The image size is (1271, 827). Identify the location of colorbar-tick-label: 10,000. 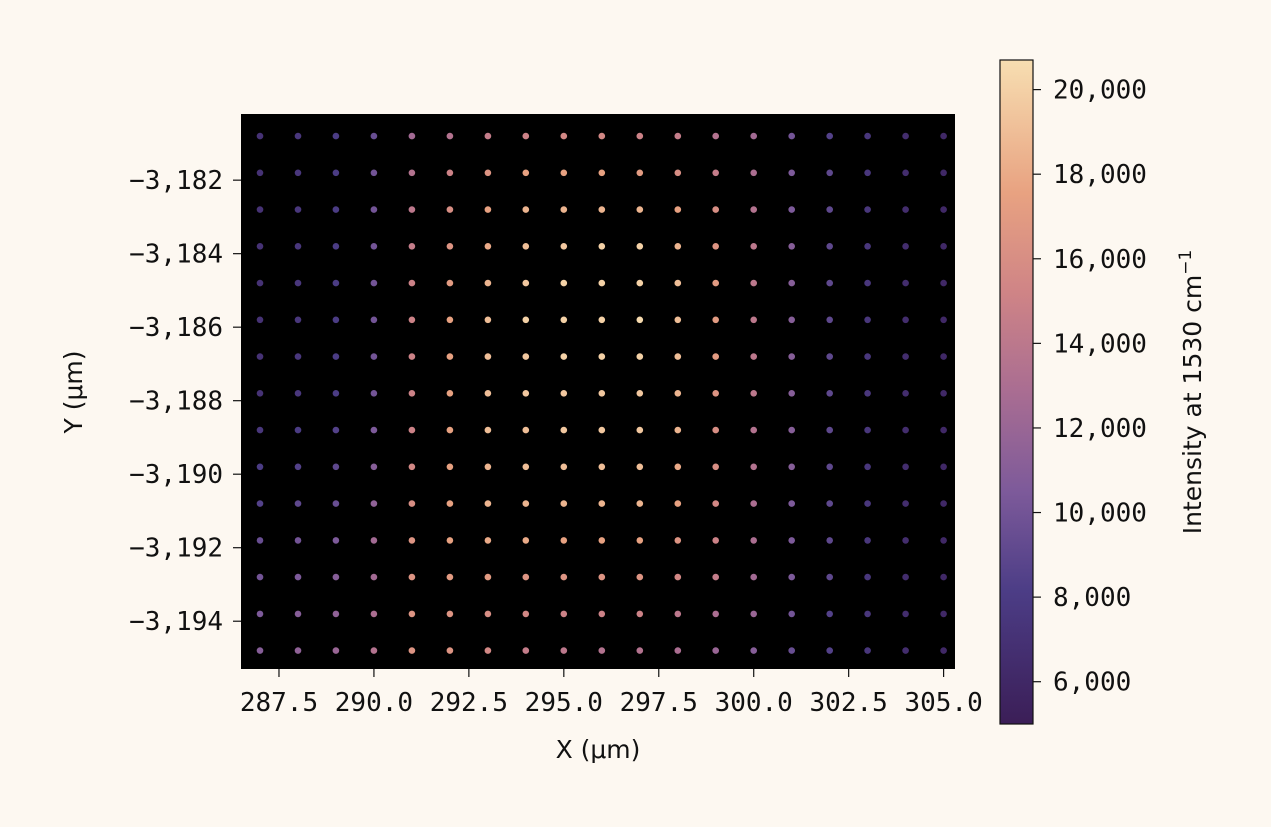
(1100, 514).